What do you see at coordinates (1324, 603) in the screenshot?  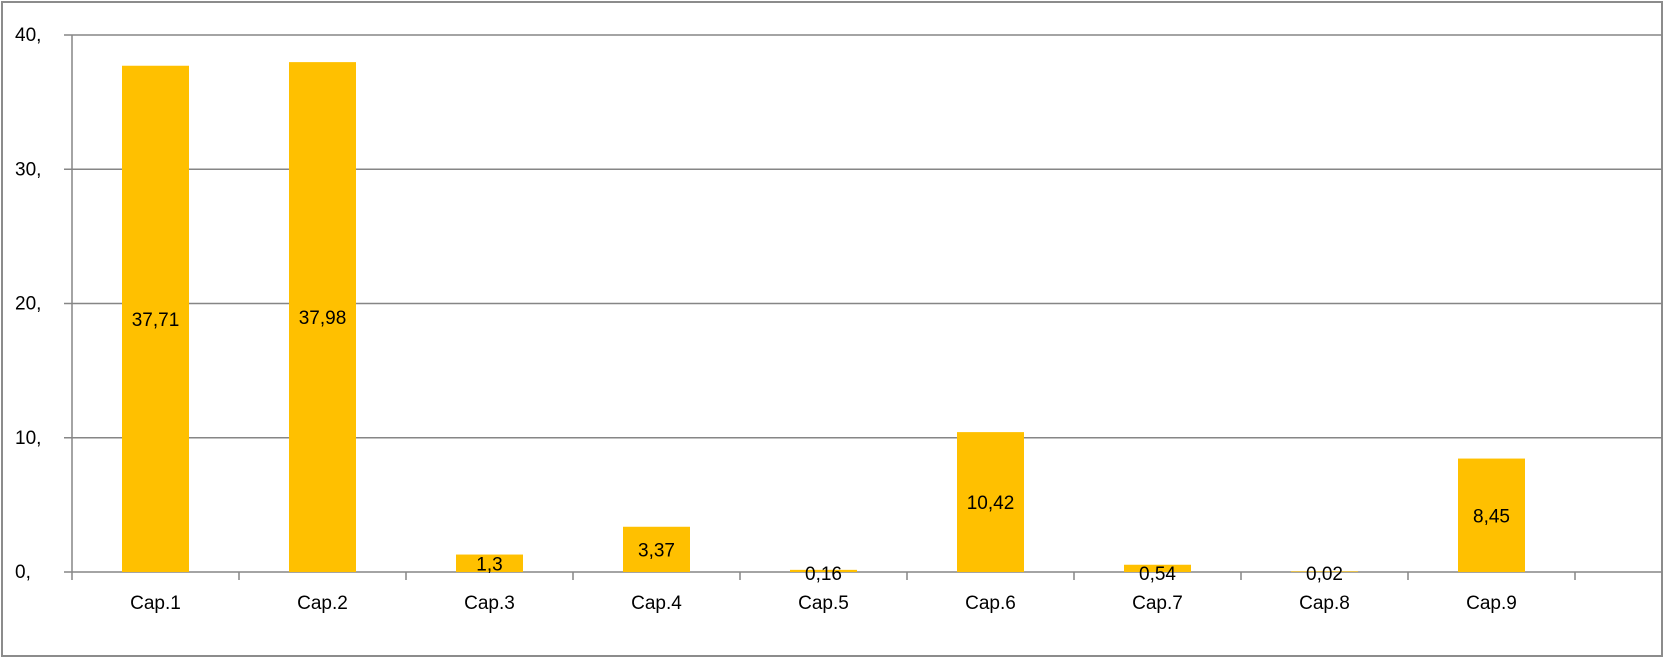 I see `x-category-label: Cap.8` at bounding box center [1324, 603].